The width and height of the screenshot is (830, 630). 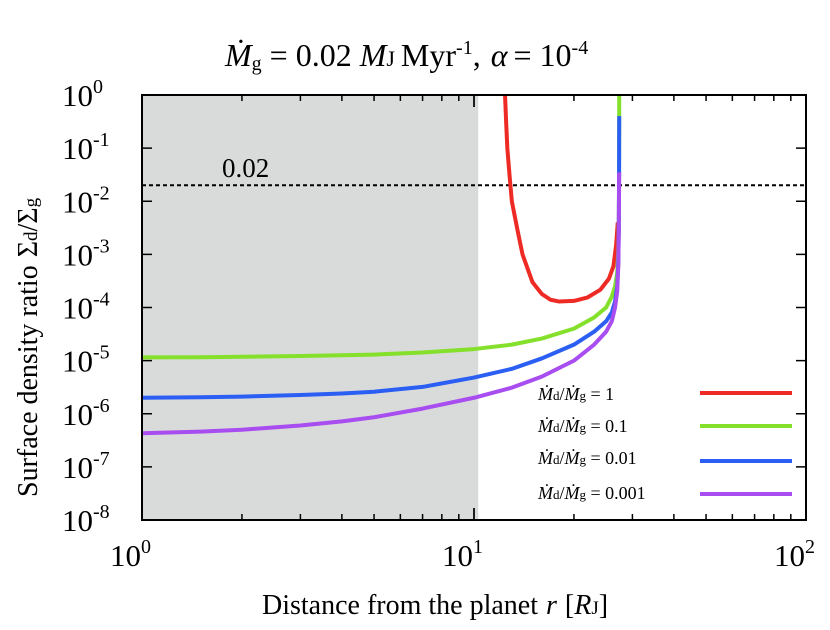 I want to click on y-tick-label-2: 10⁻², so click(x=86, y=200).